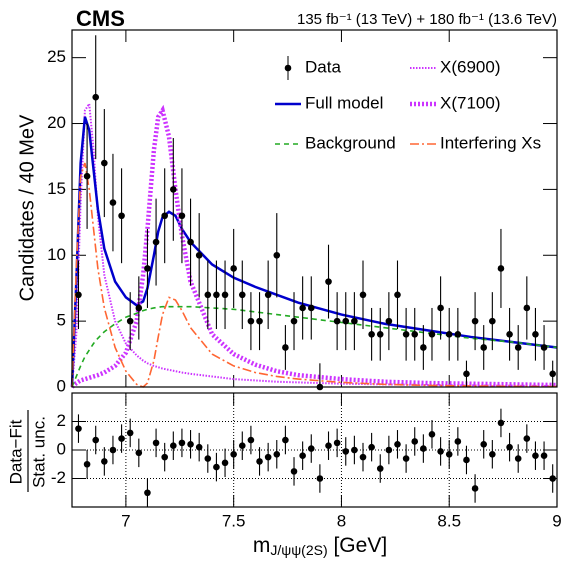  What do you see at coordinates (314, 346) in the screenshot?
I see `model-curve` at bounding box center [314, 346].